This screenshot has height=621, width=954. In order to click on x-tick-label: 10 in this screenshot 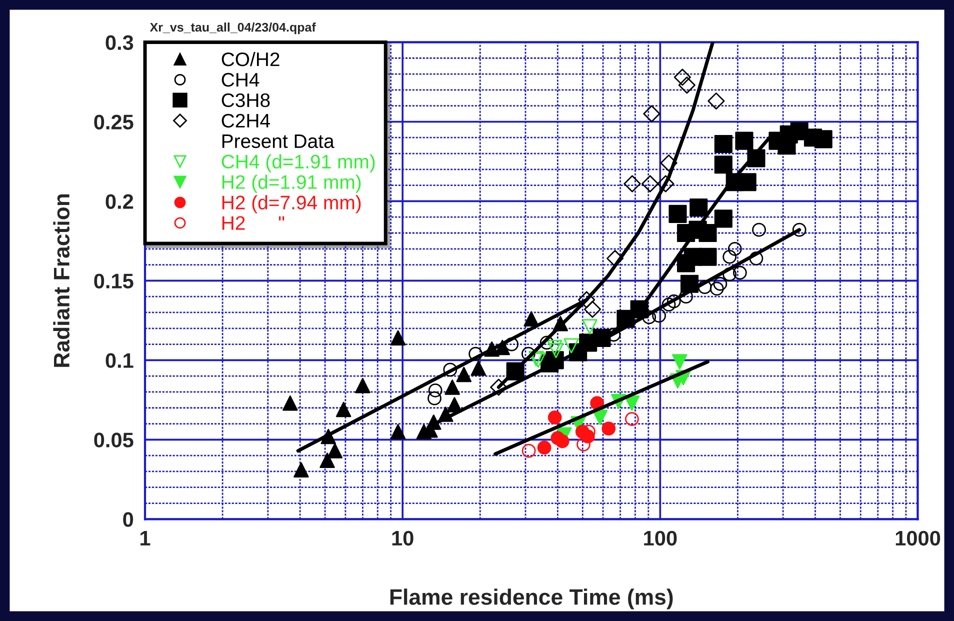, I will do `click(403, 538)`.